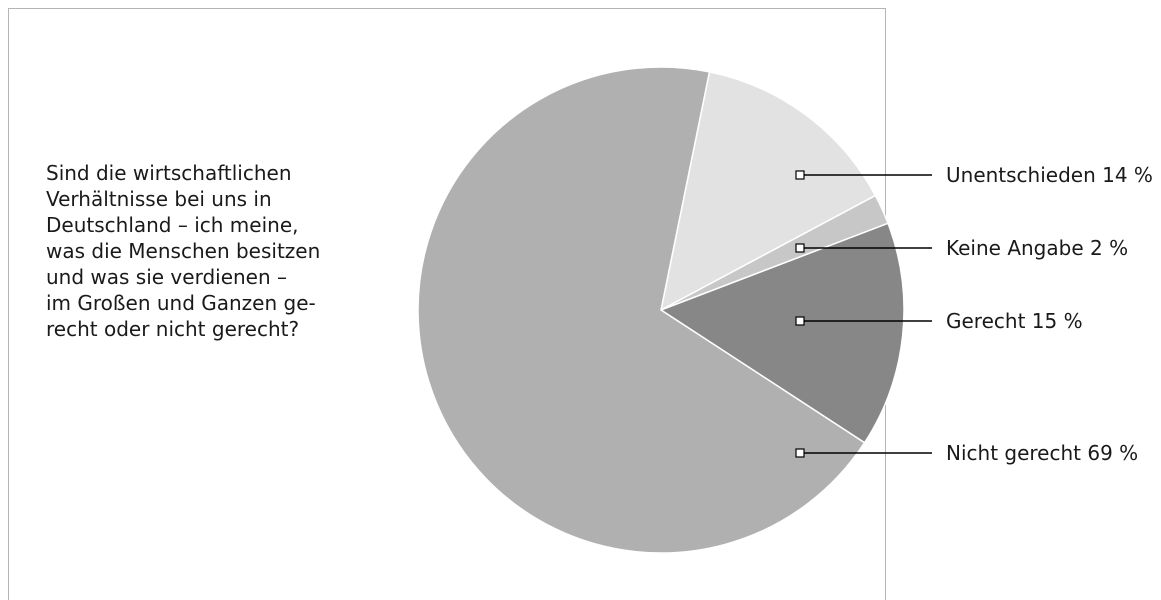 This screenshot has height=600, width=1161. What do you see at coordinates (159, 199) in the screenshot?
I see `question-line: Verhältnisse bei uns in` at bounding box center [159, 199].